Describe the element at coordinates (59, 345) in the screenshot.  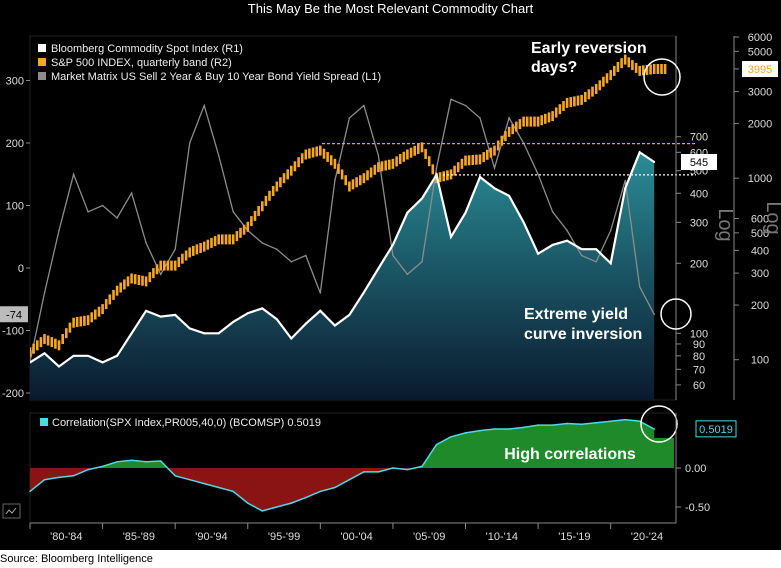
I see `spx-band-bar-1982-q1` at that location.